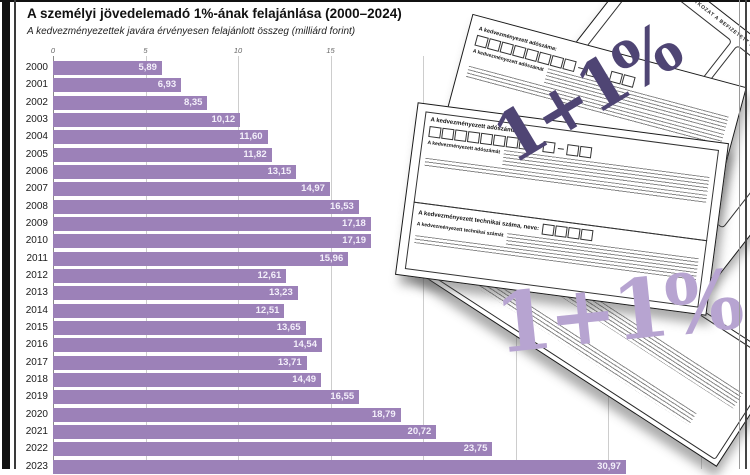 Image resolution: width=750 pixels, height=475 pixels. I want to click on value-label: 14,49, so click(304, 379).